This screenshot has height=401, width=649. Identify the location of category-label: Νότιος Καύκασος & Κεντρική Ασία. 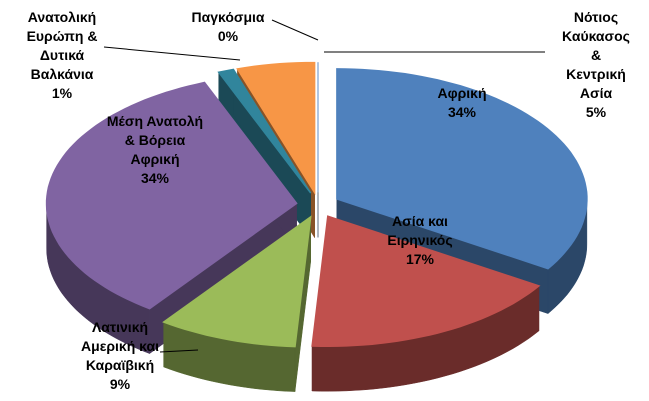
(596, 55).